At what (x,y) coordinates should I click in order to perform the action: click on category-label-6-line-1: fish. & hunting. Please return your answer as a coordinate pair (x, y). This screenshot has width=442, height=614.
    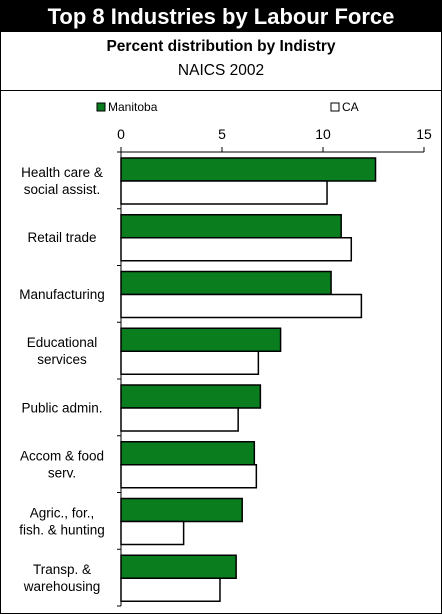
    Looking at the image, I should click on (62, 529).